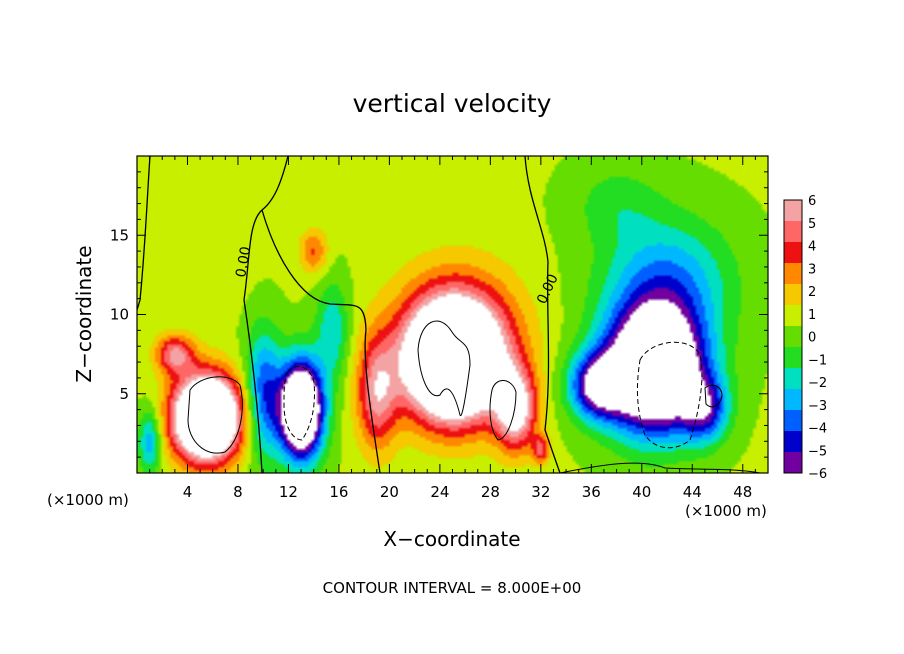 This screenshot has height=654, width=904. Describe the element at coordinates (490, 492) in the screenshot. I see `x-tick-label: 28` at that location.